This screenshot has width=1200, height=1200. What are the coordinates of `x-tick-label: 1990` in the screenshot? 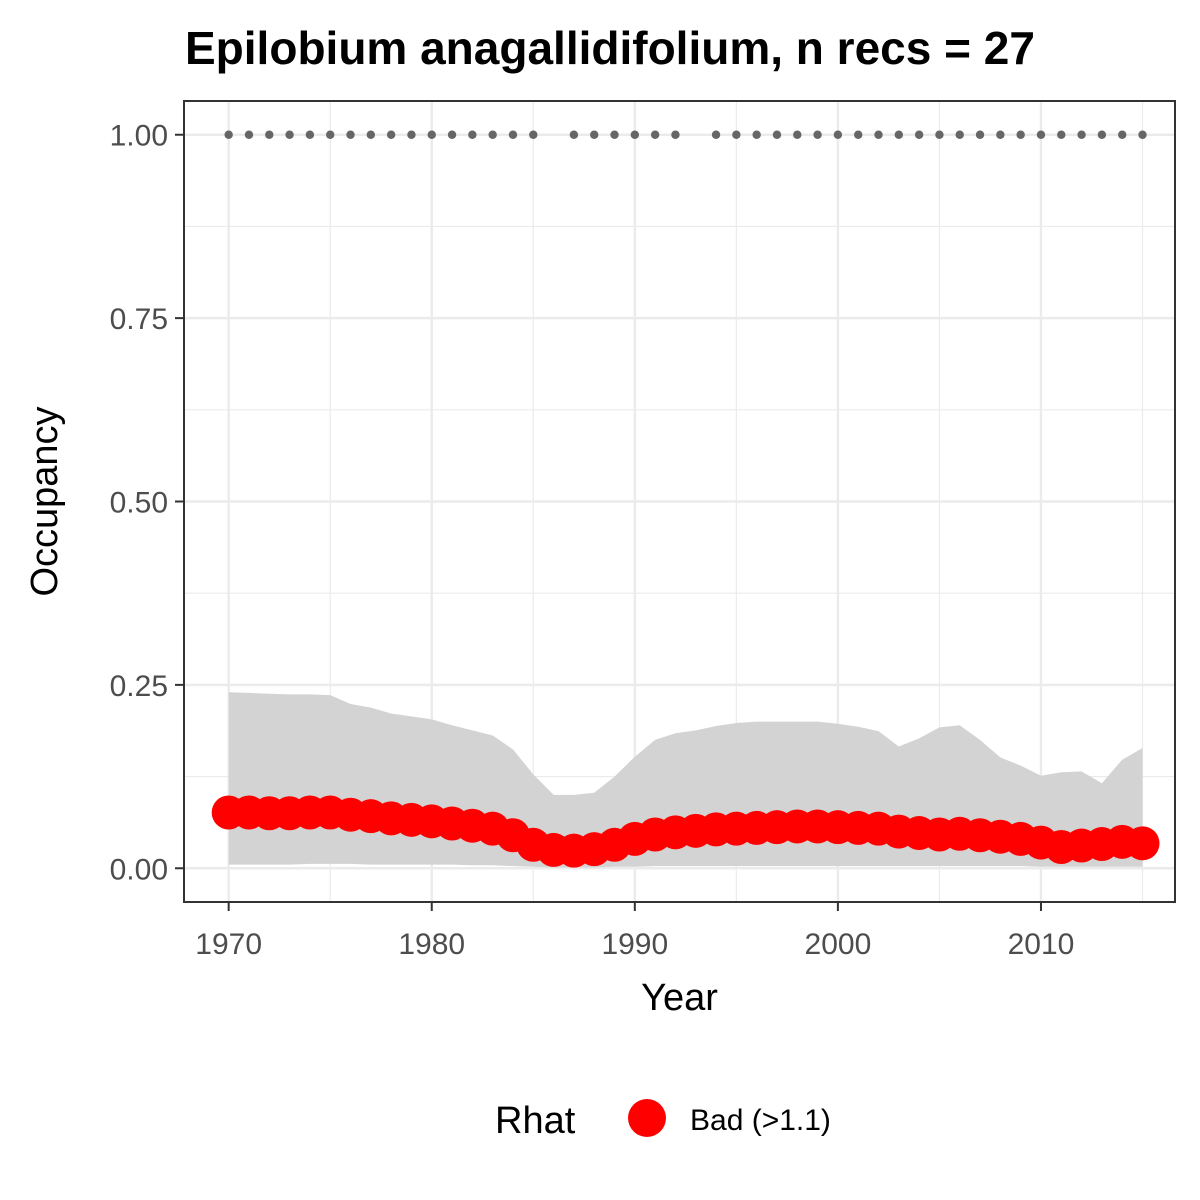 It's located at (634, 944).